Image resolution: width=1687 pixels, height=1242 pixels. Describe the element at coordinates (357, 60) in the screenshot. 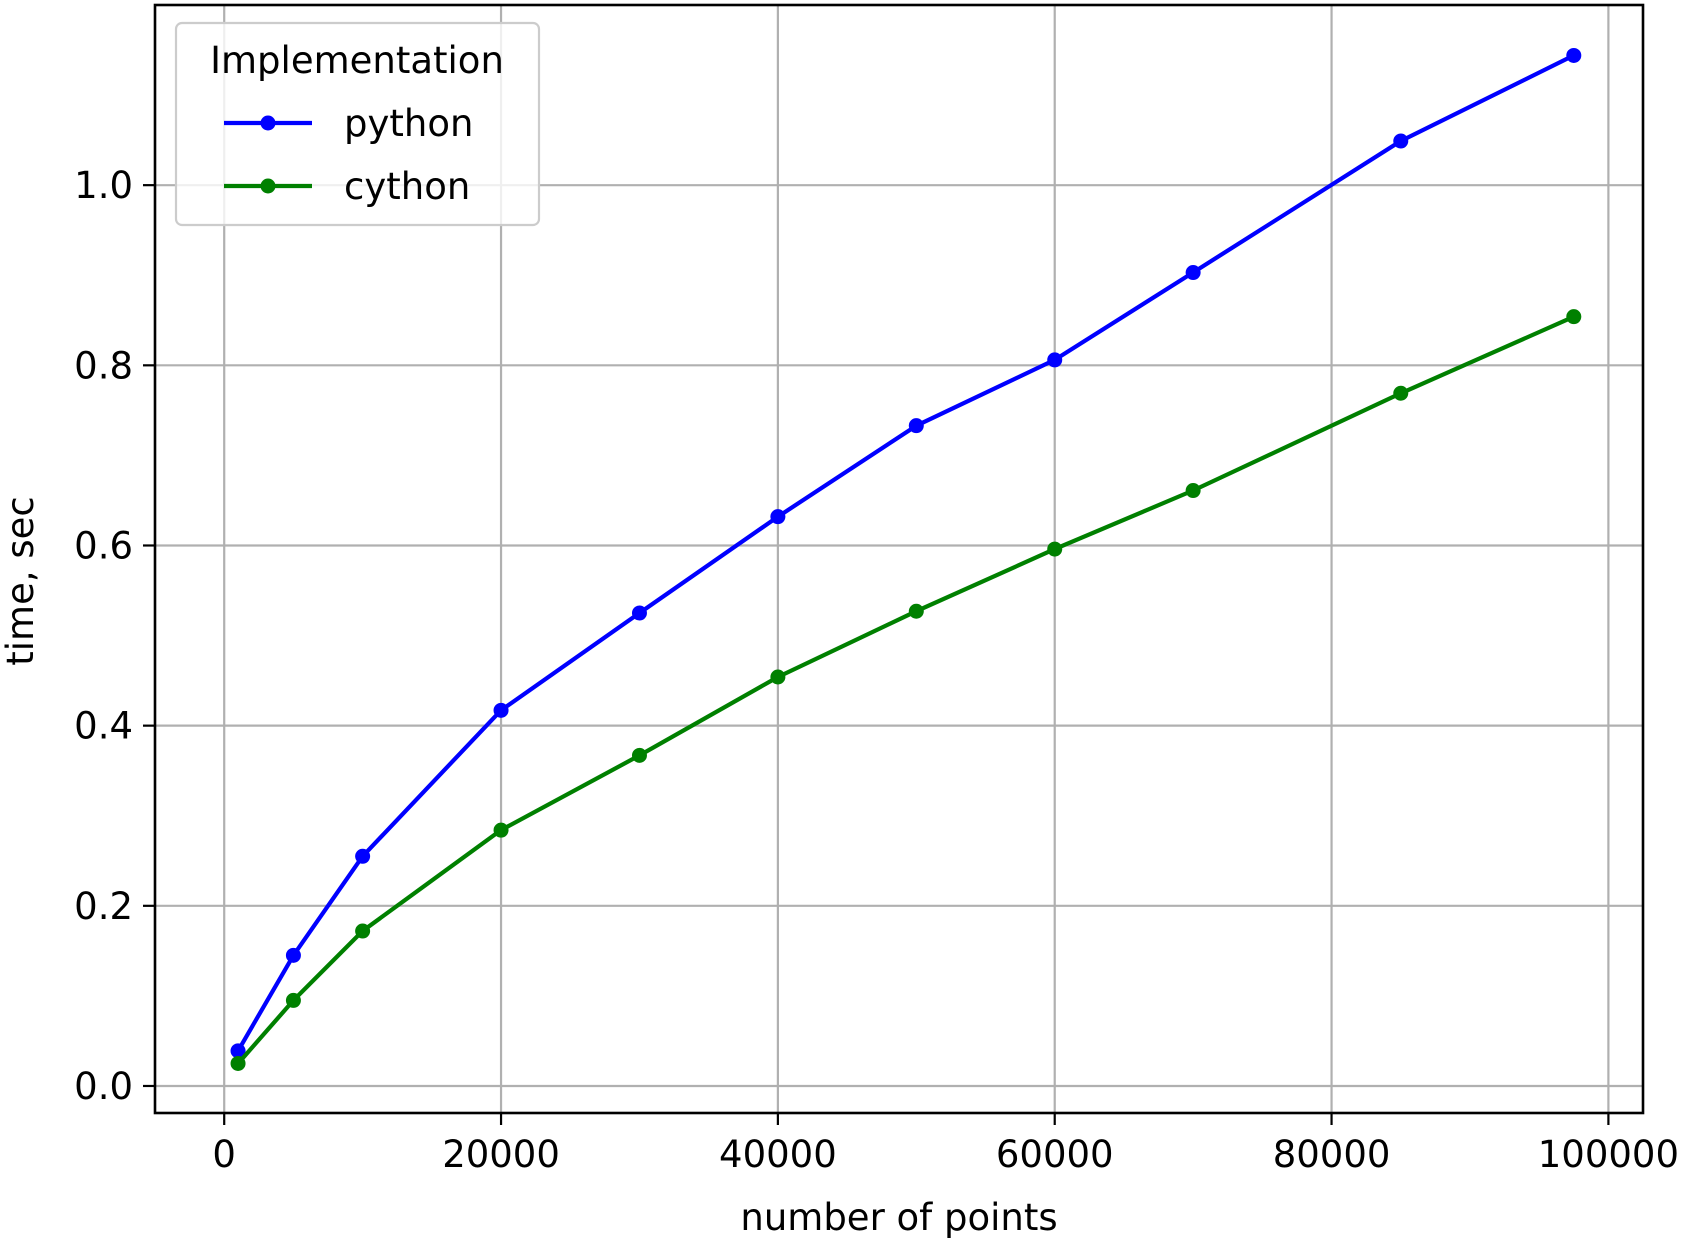

I see `legend-title: Implementation` at that location.